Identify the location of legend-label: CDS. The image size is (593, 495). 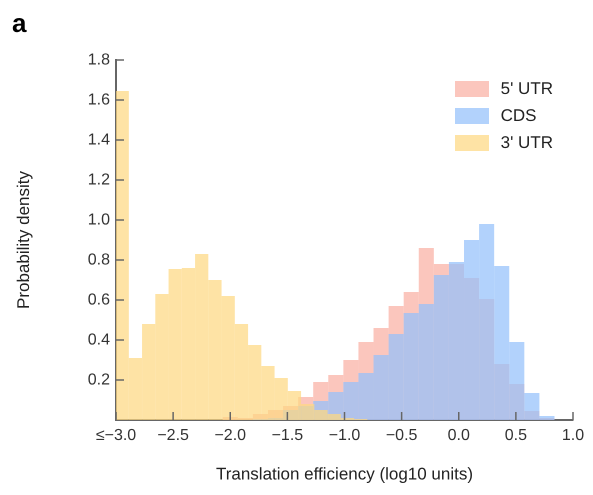
(518, 116).